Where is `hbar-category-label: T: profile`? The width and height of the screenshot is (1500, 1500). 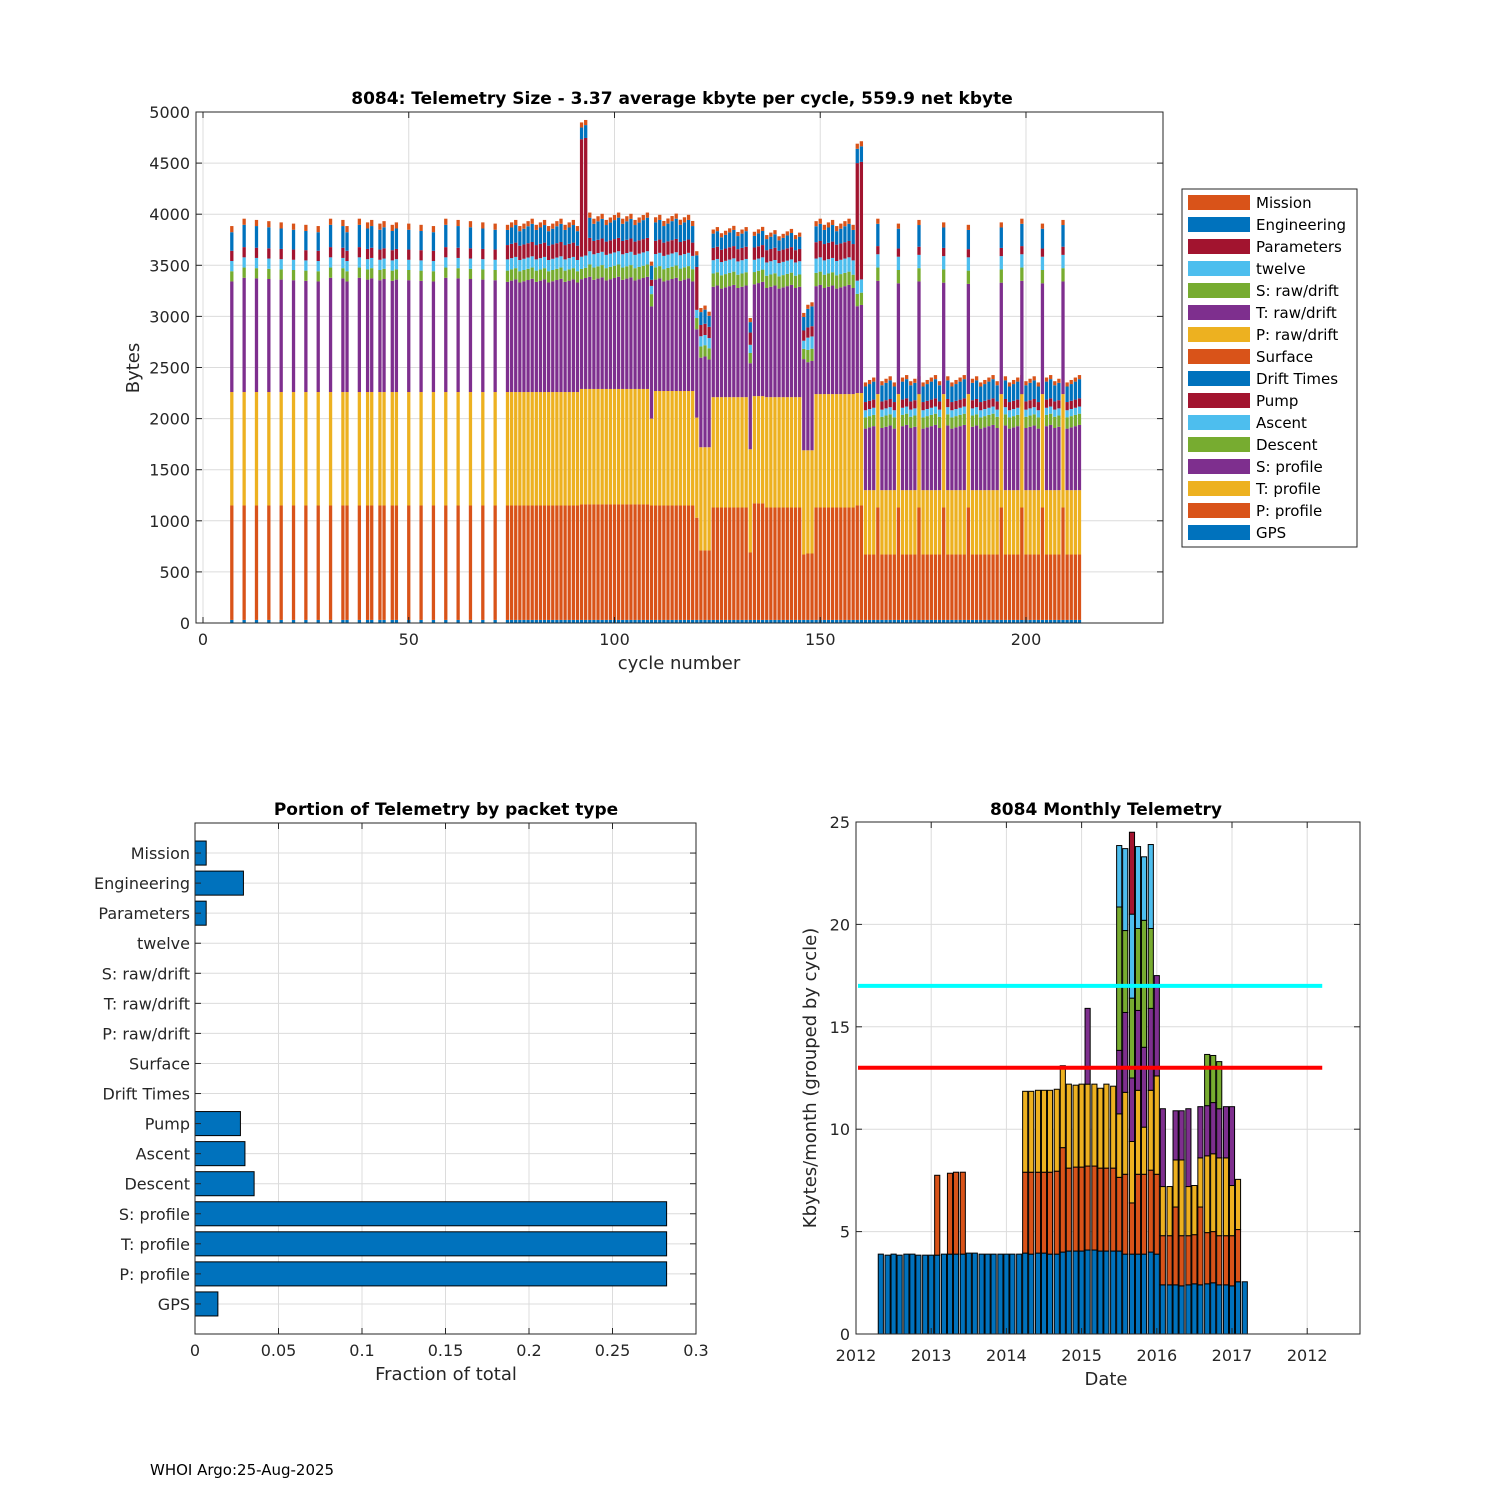 hbar-category-label: T: profile is located at coordinates (155, 1244).